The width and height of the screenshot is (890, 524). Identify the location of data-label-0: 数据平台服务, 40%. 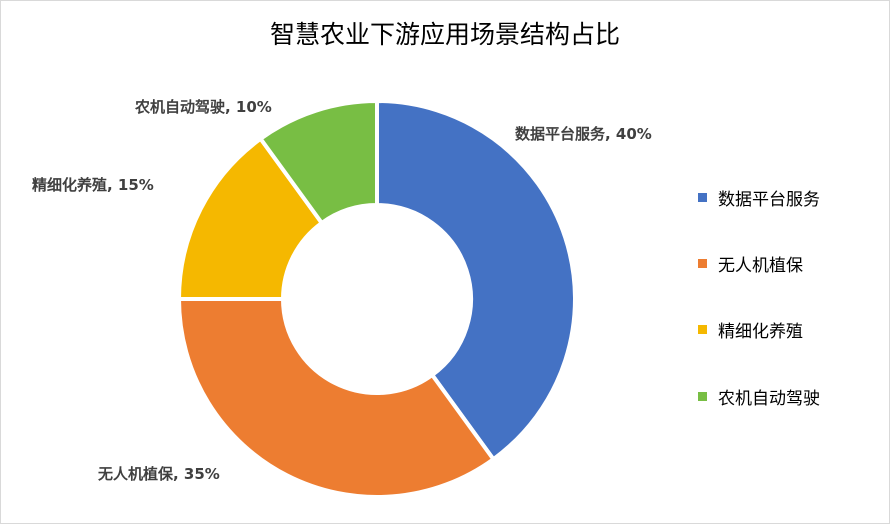
(583, 134).